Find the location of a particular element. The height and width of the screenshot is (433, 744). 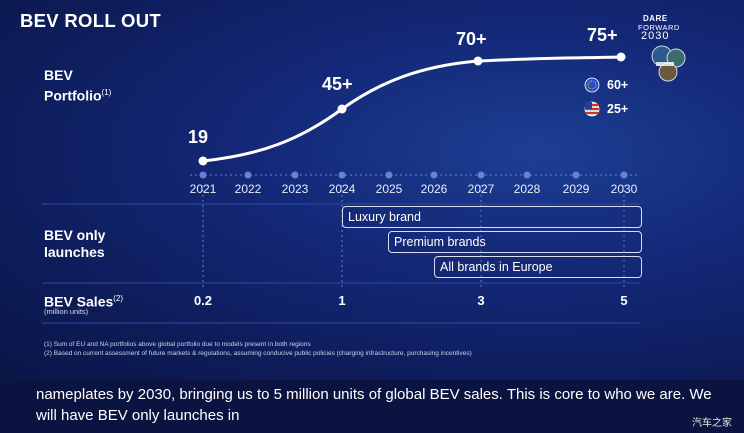

logo-dare: DARE is located at coordinates (655, 18).